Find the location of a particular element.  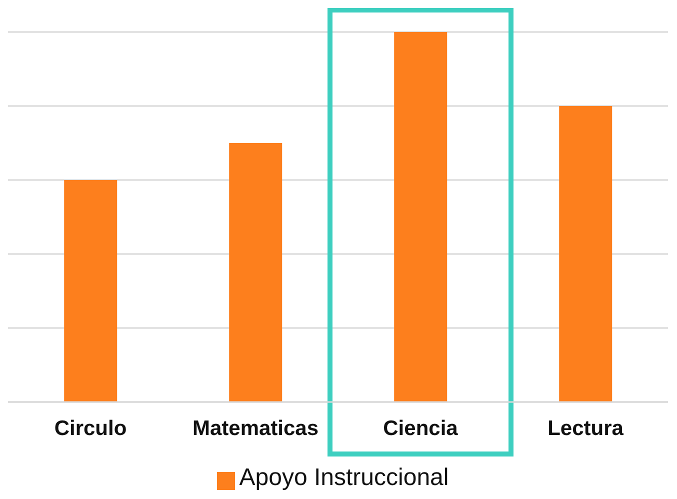

x-tick-label: Matematicas is located at coordinates (255, 428).